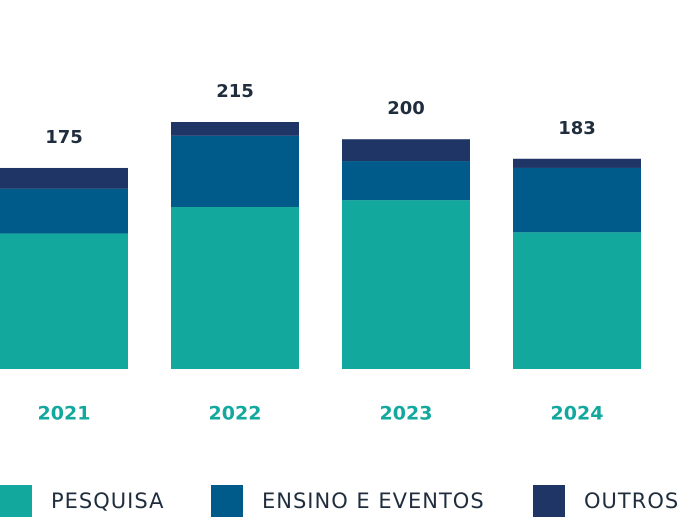 The height and width of the screenshot is (518, 684). What do you see at coordinates (577, 414) in the screenshot?
I see `x-tick-label: 2024` at bounding box center [577, 414].